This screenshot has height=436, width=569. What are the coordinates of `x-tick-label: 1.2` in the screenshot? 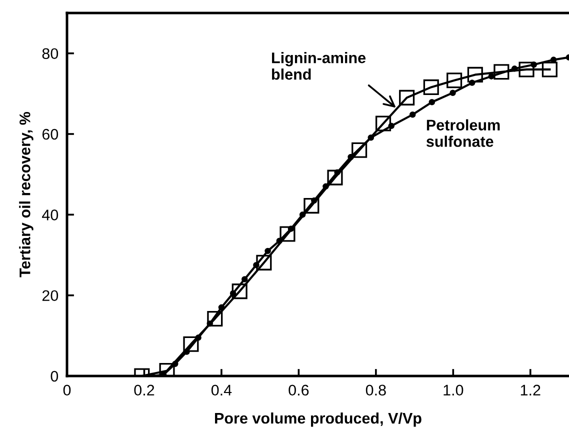 It's located at (530, 390).